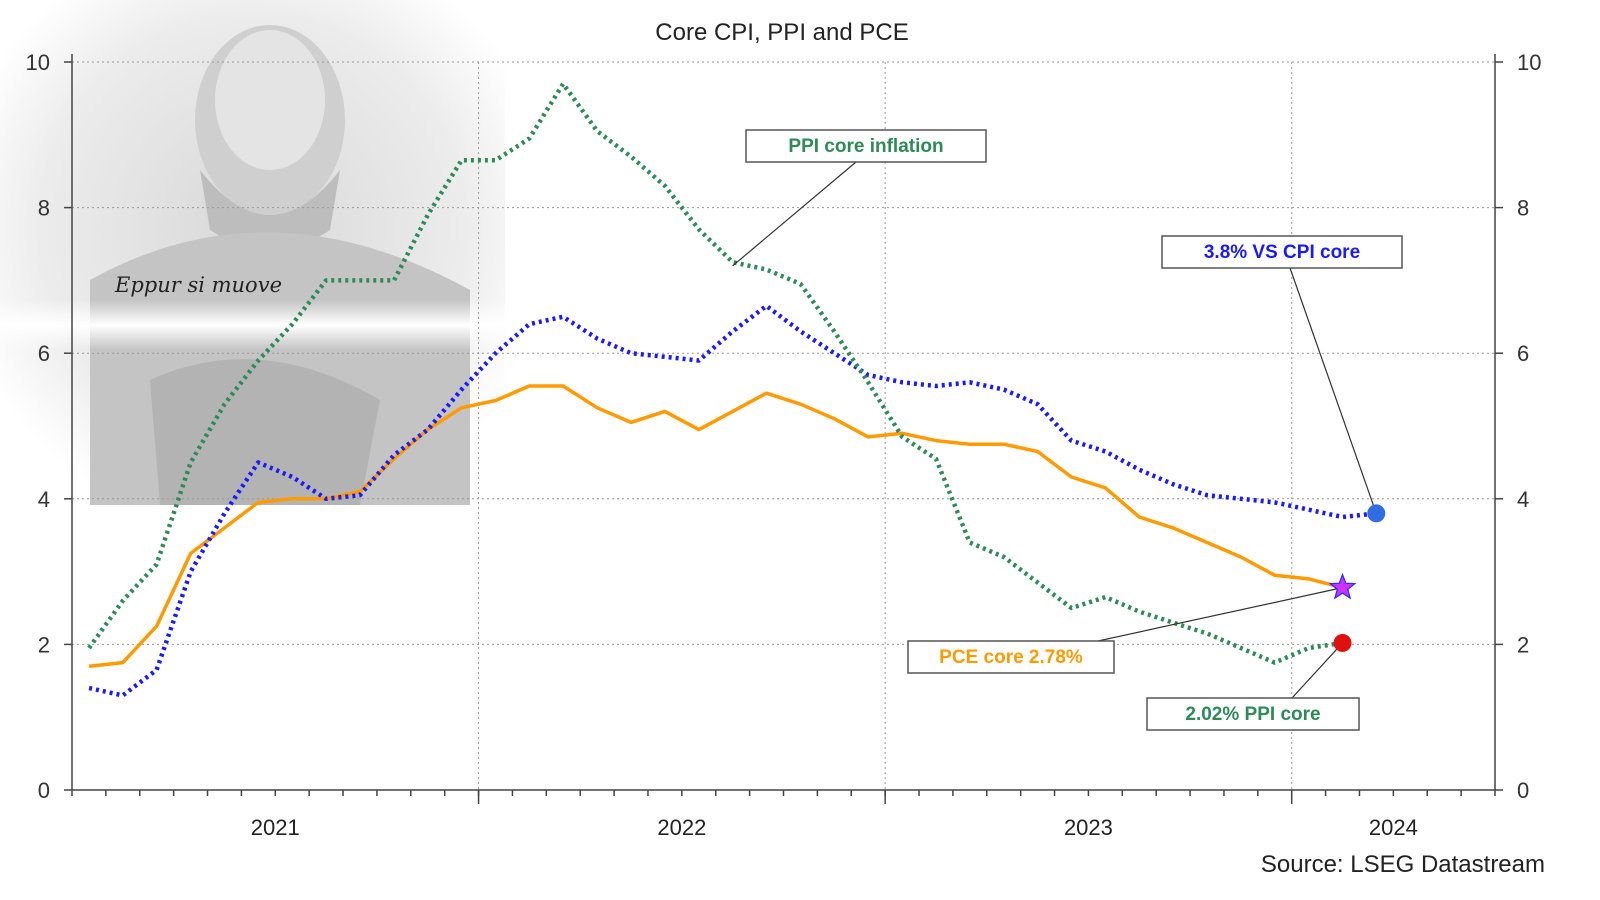 Image resolution: width=1600 pixels, height=900 pixels. I want to click on y-tick-label-right: 8, so click(1523, 208).